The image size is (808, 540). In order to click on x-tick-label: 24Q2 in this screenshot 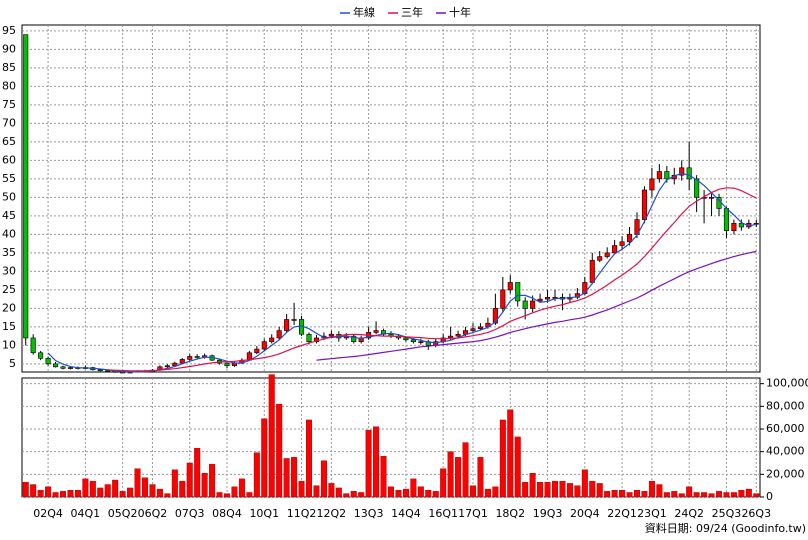, I will do `click(689, 513)`.